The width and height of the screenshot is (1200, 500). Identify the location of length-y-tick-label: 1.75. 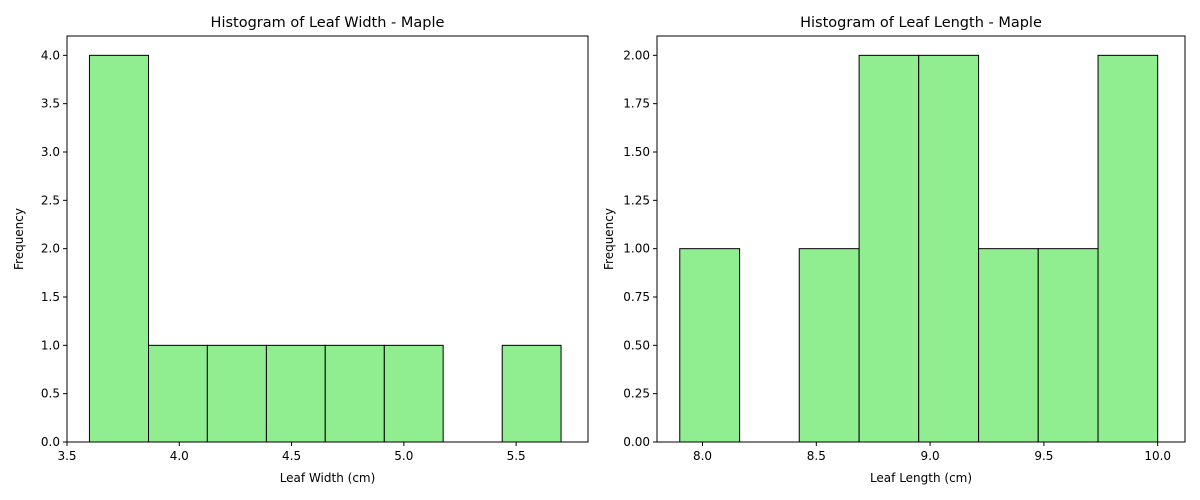
(636, 104).